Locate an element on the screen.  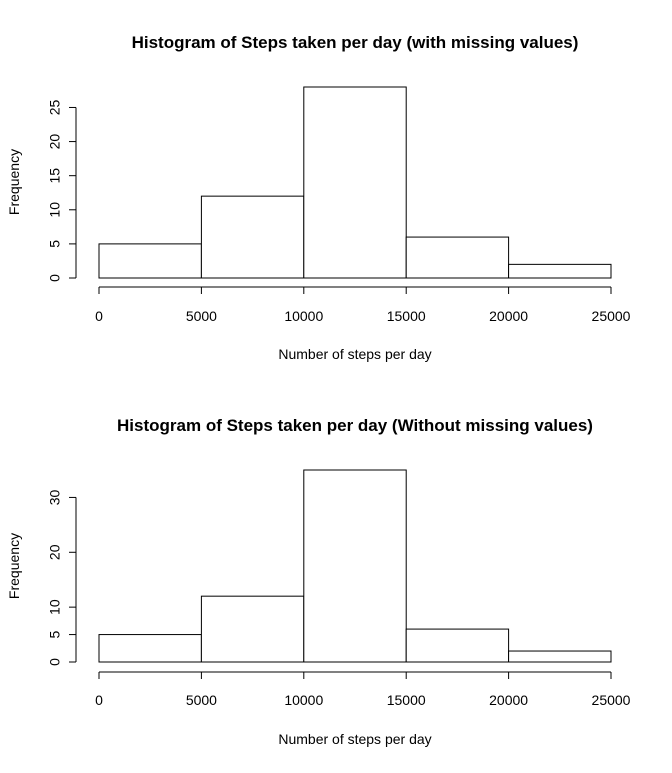
y-tick-label: 30 is located at coordinates (55, 497).